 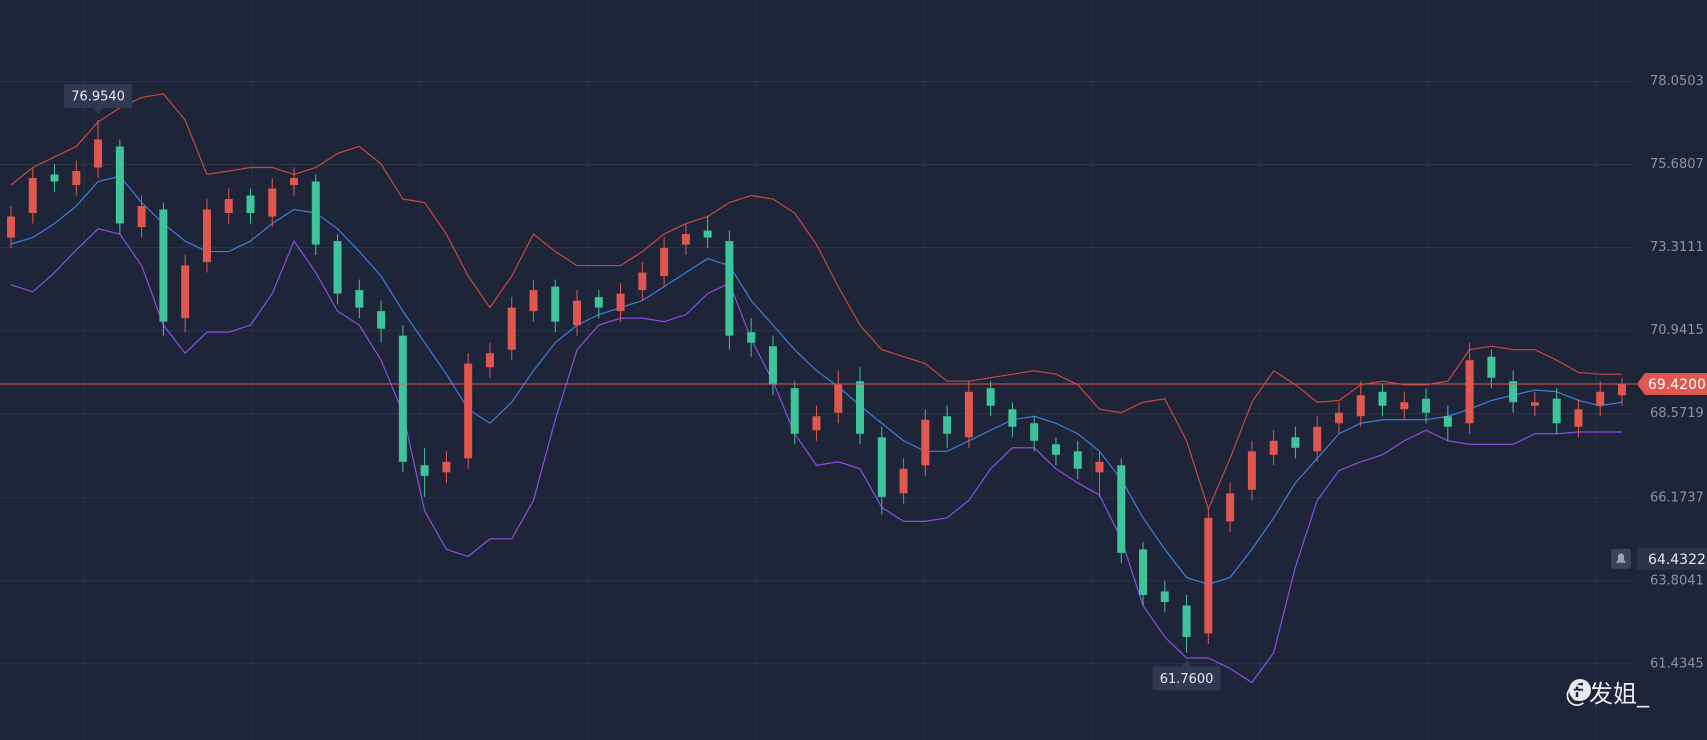 I want to click on y-tick-label: 66.1737, so click(x=1677, y=497).